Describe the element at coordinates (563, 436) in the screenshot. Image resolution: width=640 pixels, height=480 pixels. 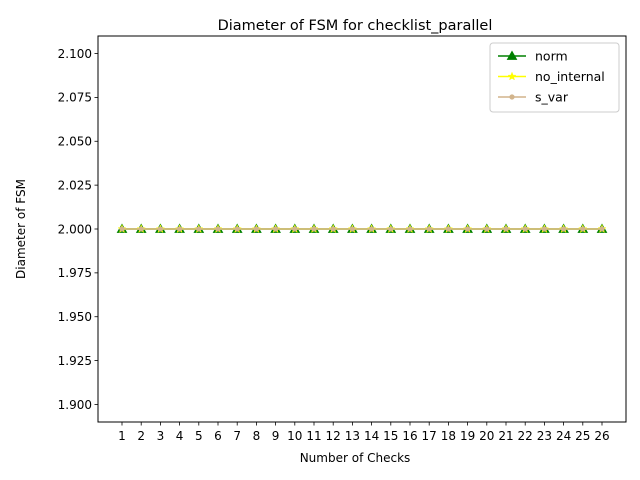
I see `x-tick-label: 24` at that location.